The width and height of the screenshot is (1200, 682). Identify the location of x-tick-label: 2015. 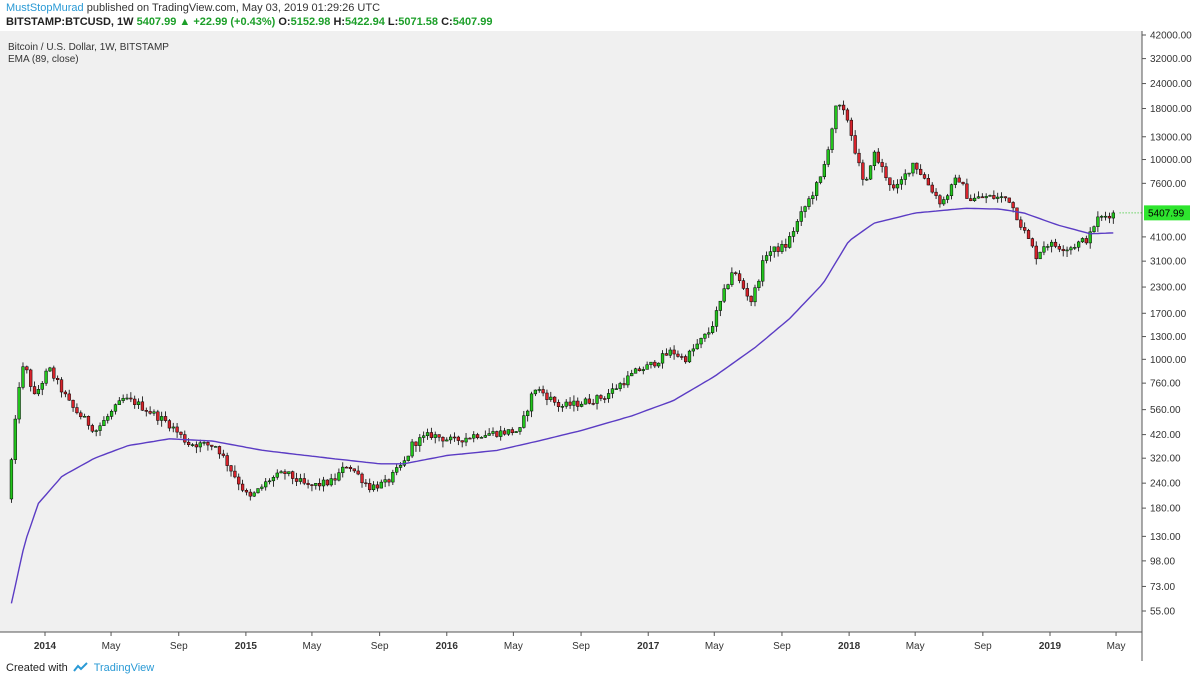
(246, 646).